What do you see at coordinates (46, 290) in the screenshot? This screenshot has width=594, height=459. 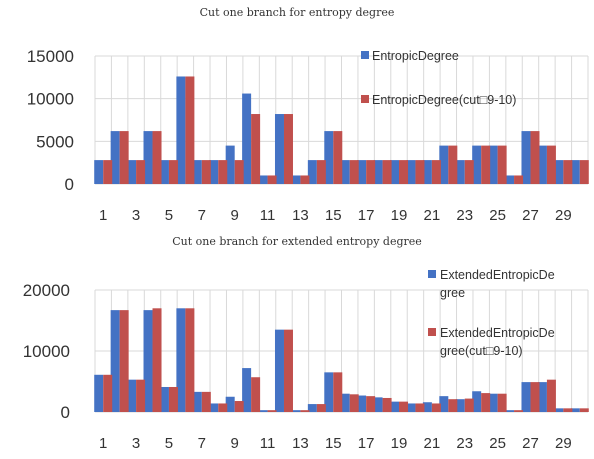 I see `y-tick-label: 20000` at bounding box center [46, 290].